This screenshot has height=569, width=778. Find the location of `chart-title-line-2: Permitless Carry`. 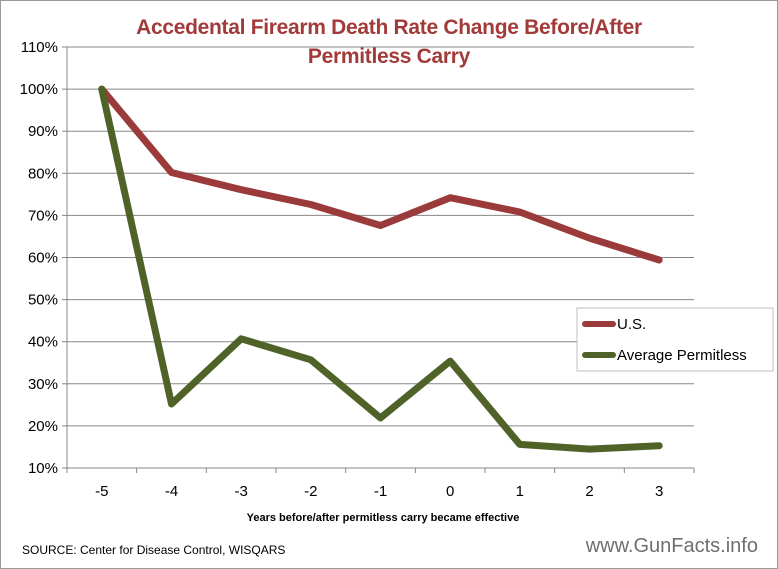

chart-title-line-2: Permitless Carry is located at coordinates (389, 56).